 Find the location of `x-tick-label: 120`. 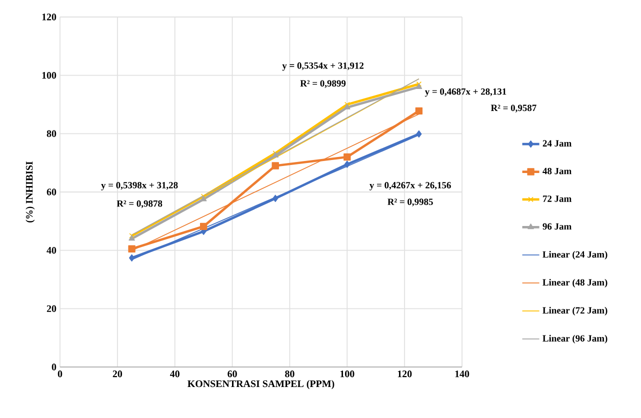

x-tick-label: 120 is located at coordinates (405, 374).